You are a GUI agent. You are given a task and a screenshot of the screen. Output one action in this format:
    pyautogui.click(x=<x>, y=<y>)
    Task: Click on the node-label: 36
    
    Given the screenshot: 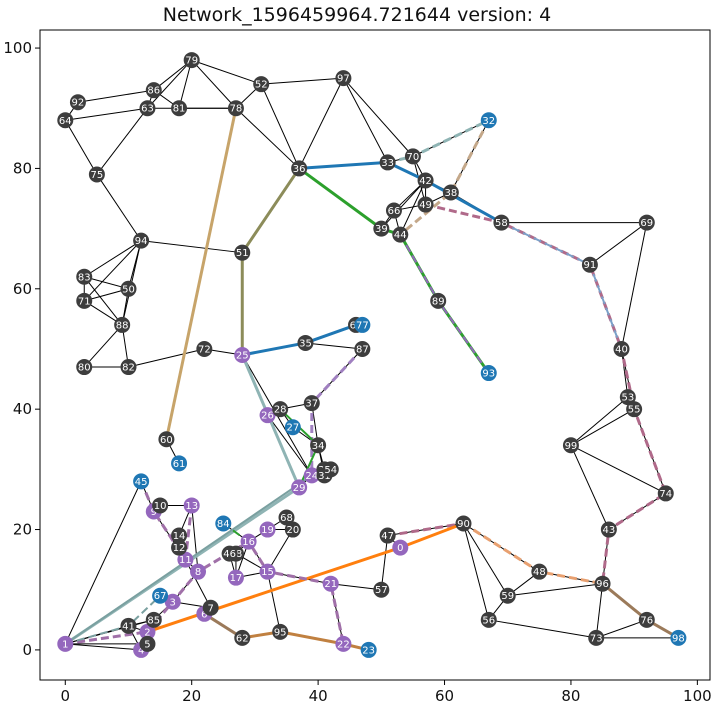 What is the action you would take?
    pyautogui.click(x=299, y=169)
    